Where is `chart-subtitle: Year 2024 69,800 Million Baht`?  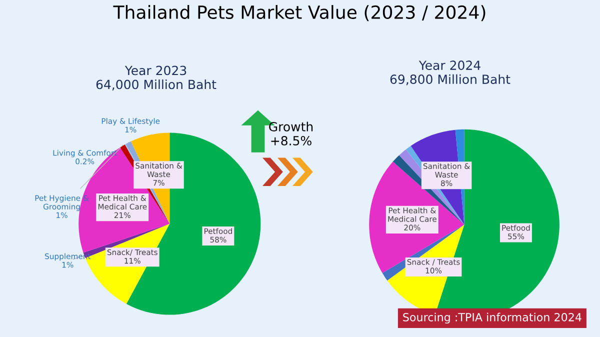
chart-subtitle: Year 2024 69,800 Million Baht is located at coordinates (450, 73).